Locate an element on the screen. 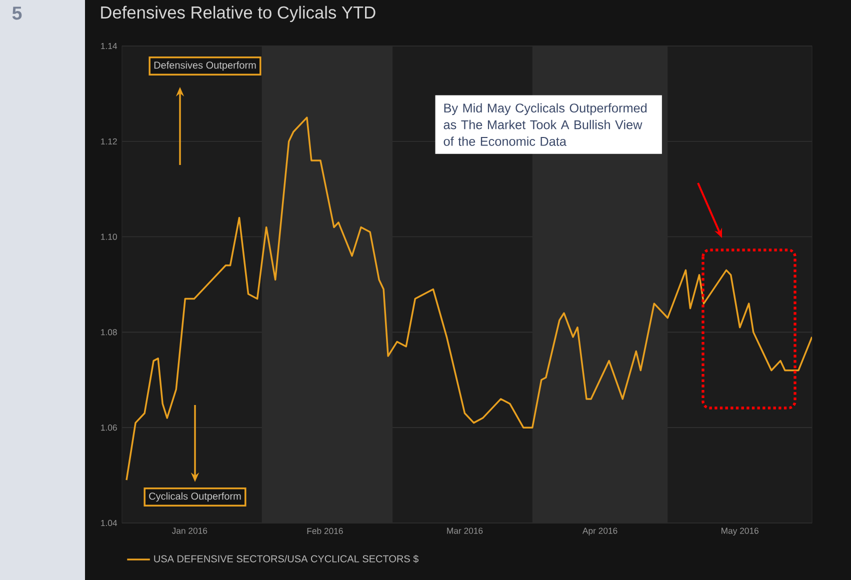 The height and width of the screenshot is (580, 851). y-tick-label: 1.06 is located at coordinates (109, 427).